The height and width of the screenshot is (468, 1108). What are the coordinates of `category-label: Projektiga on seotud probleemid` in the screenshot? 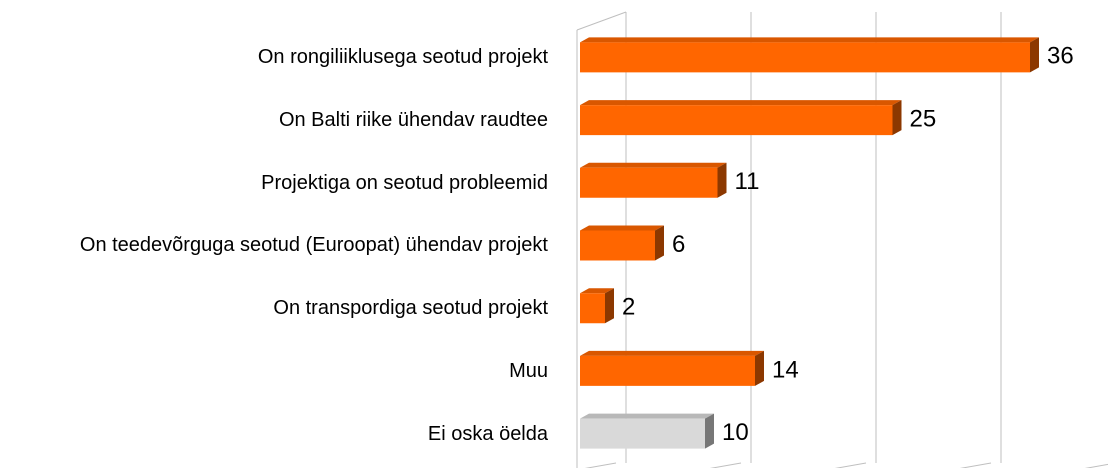 It's located at (274, 182).